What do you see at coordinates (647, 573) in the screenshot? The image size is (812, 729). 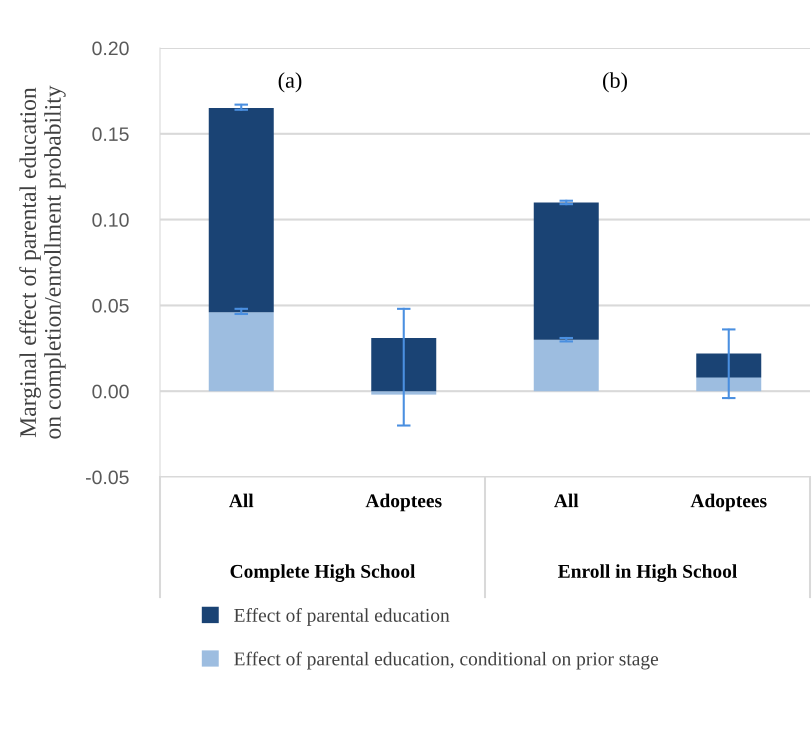 I see `text: Enroll in High School` at bounding box center [647, 573].